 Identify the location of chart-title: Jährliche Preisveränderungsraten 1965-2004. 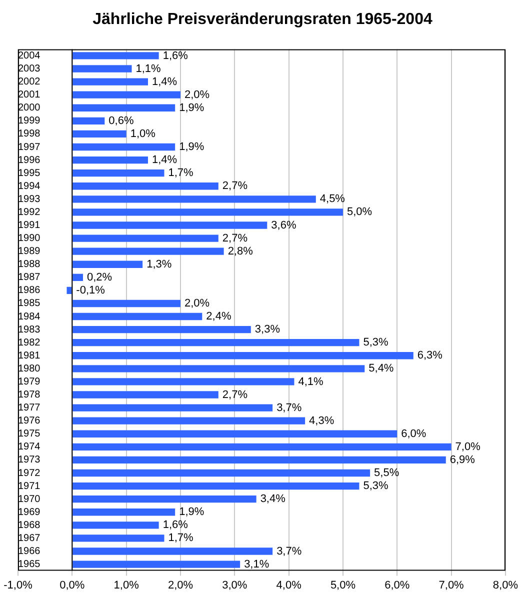
(262, 19).